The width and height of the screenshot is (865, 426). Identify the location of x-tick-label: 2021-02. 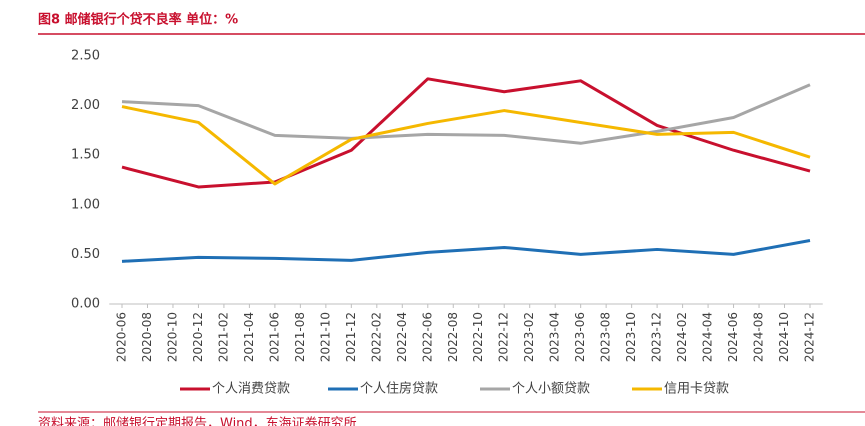
(223, 337).